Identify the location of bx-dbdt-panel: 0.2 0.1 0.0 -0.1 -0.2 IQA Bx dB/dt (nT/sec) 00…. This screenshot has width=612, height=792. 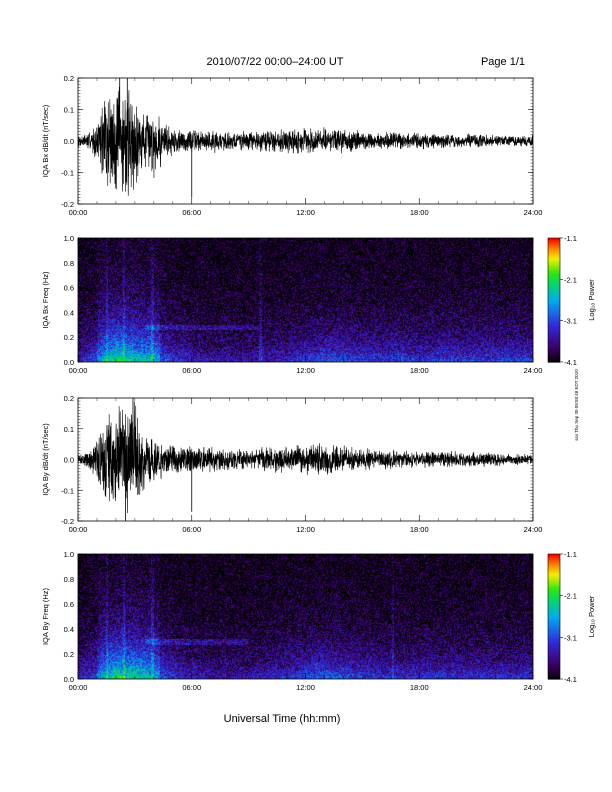
(291, 145).